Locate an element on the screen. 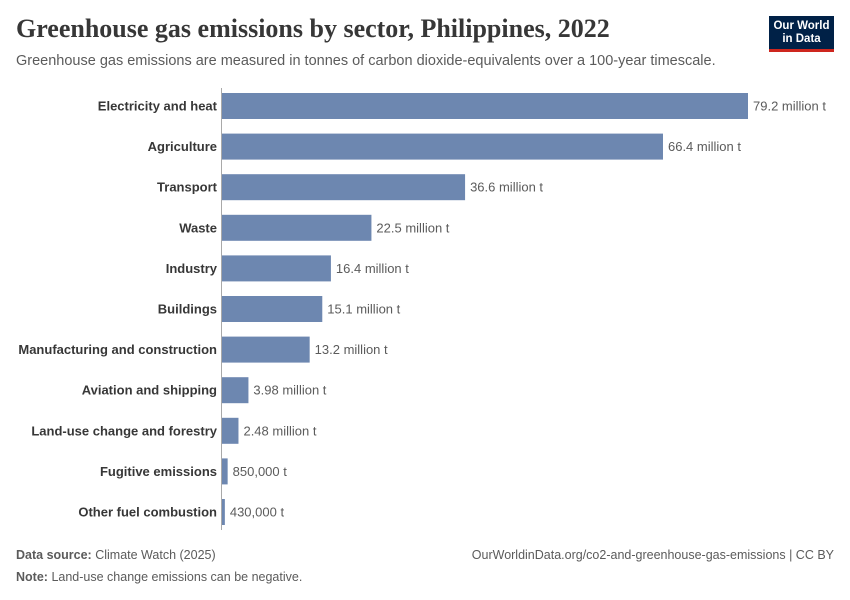 The height and width of the screenshot is (600, 850). value-label: 13.2 million t is located at coordinates (351, 349).